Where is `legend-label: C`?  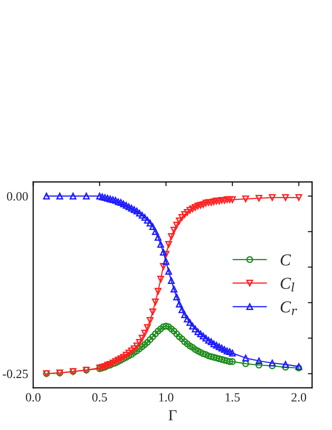 legend-label: C is located at coordinates (286, 260).